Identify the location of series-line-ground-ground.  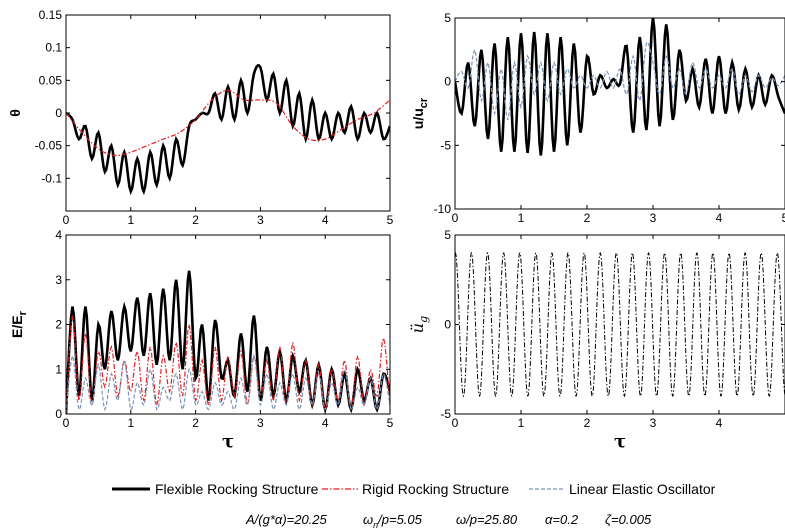
(620, 324).